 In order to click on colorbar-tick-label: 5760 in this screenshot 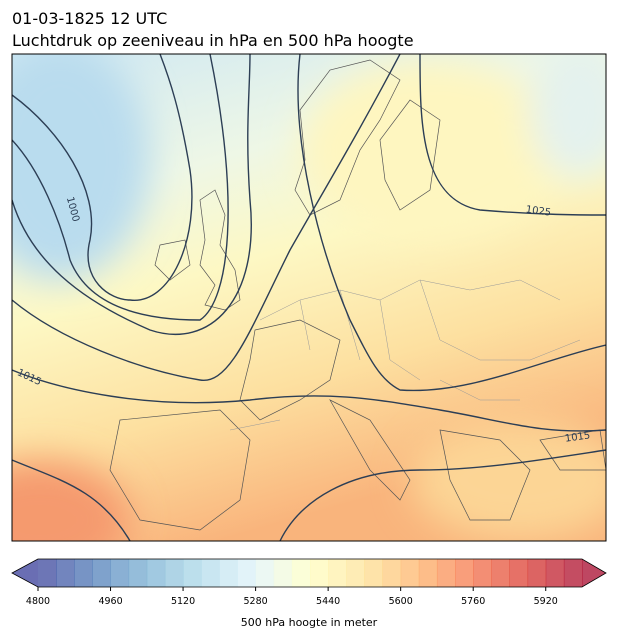, I will do `click(473, 601)`.